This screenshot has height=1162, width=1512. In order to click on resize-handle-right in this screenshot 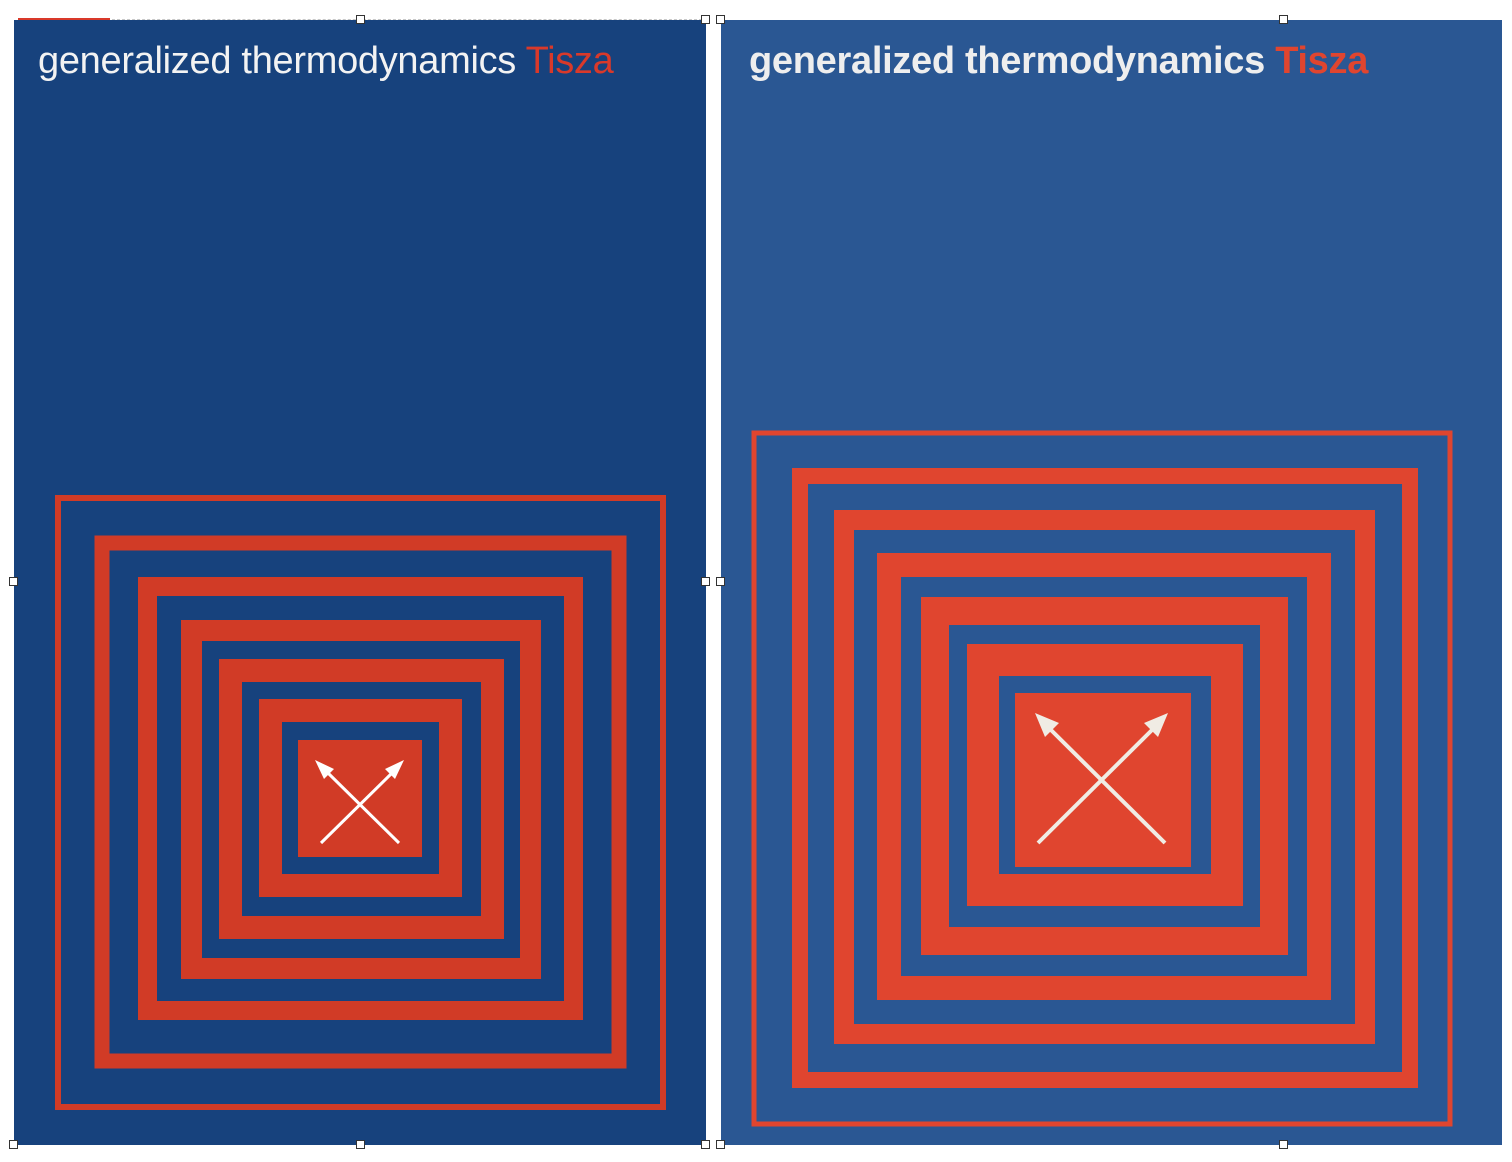, I will do `click(705, 581)`.